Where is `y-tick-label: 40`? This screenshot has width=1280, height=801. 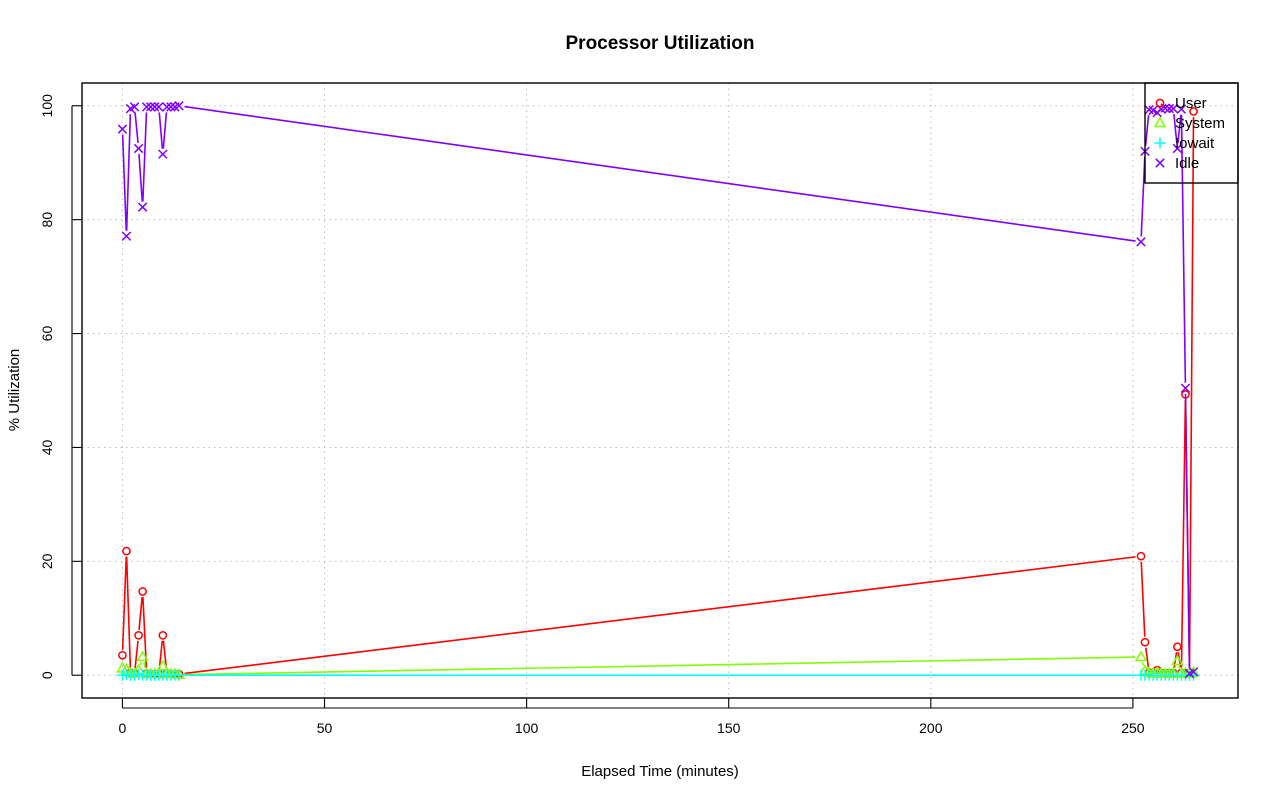 y-tick-label: 40 is located at coordinates (47, 447).